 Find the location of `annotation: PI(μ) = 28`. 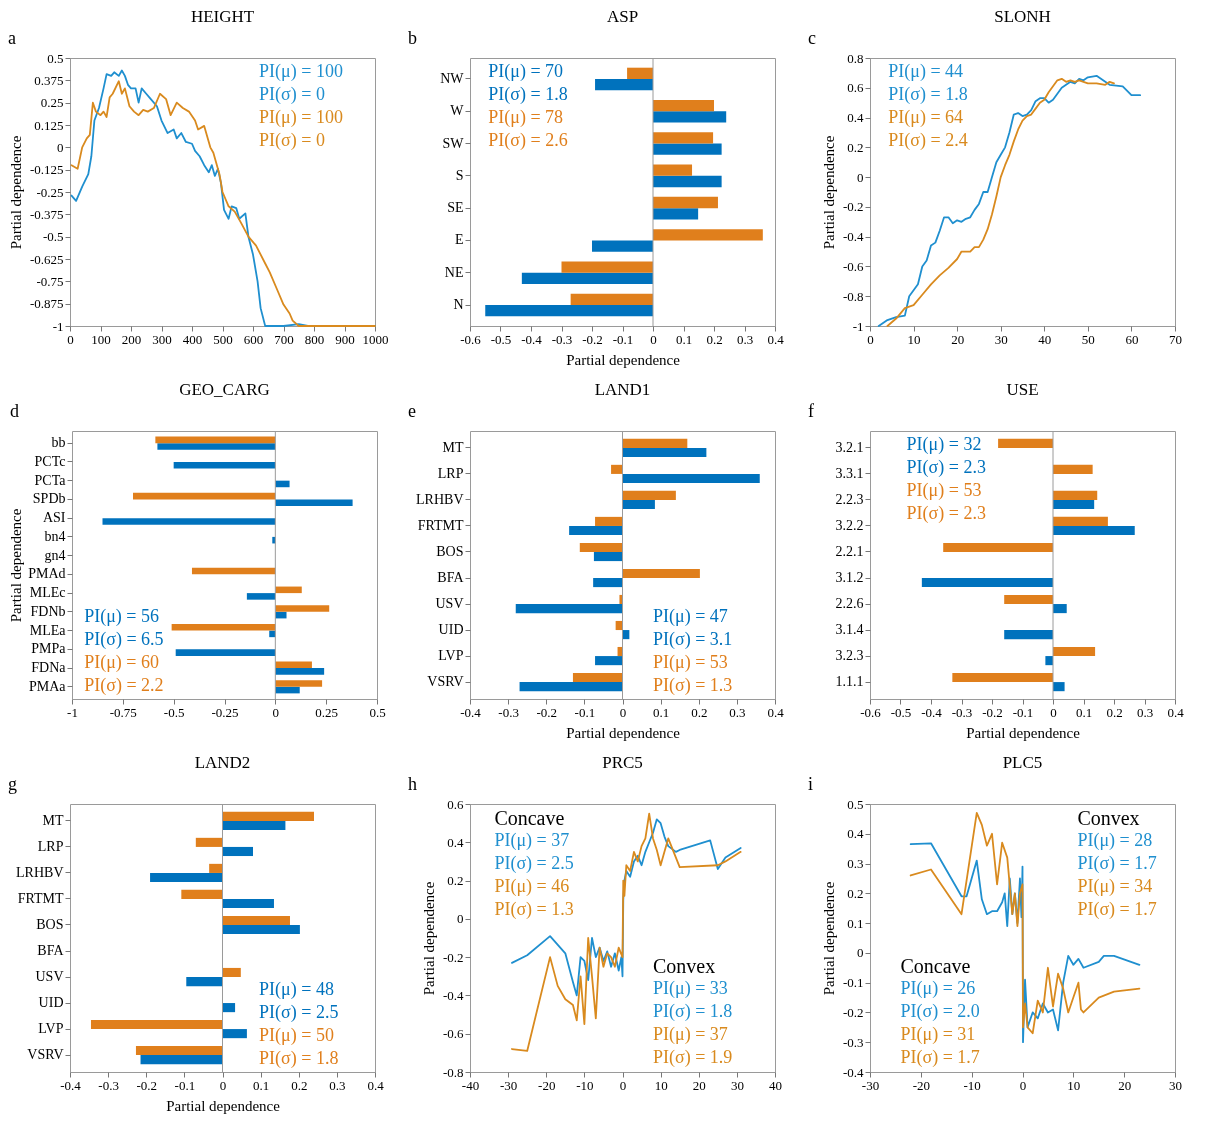

annotation: PI(μ) = 28 is located at coordinates (1115, 841).